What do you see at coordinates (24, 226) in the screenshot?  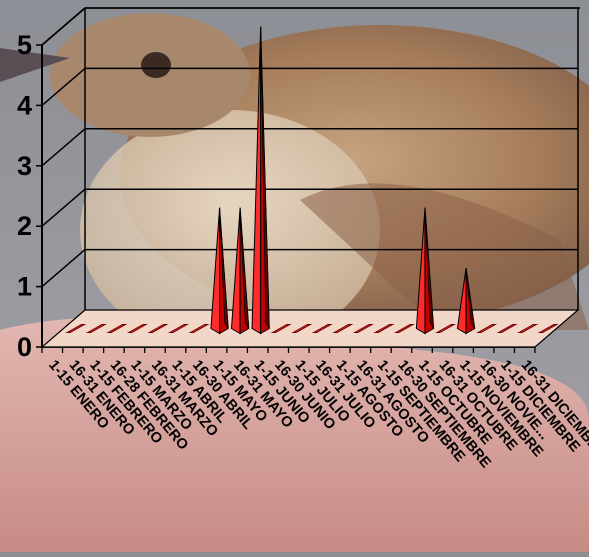 I see `y-tick-label: 2` at bounding box center [24, 226].